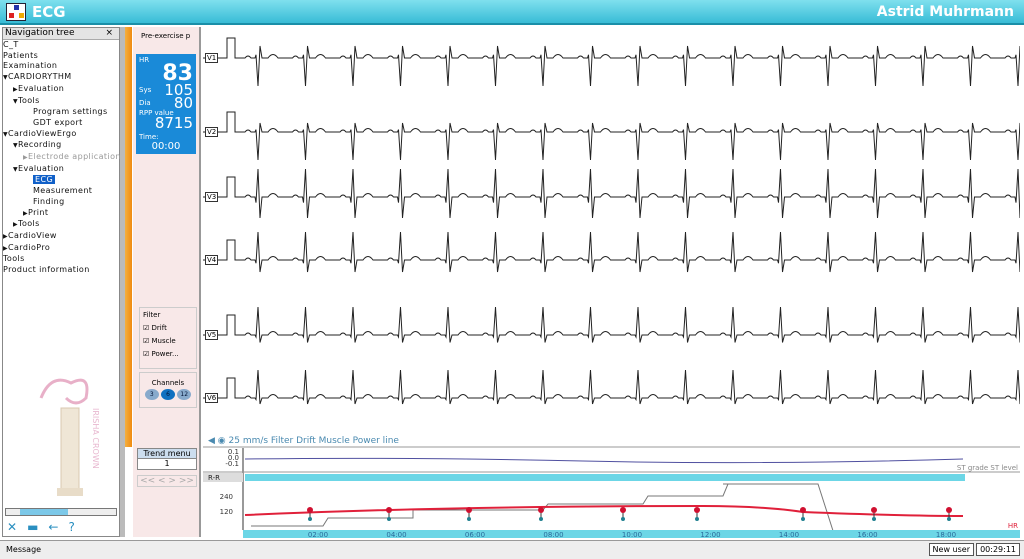 This screenshot has height=559, width=1024. I want to click on time-label: Time:, so click(149, 137).